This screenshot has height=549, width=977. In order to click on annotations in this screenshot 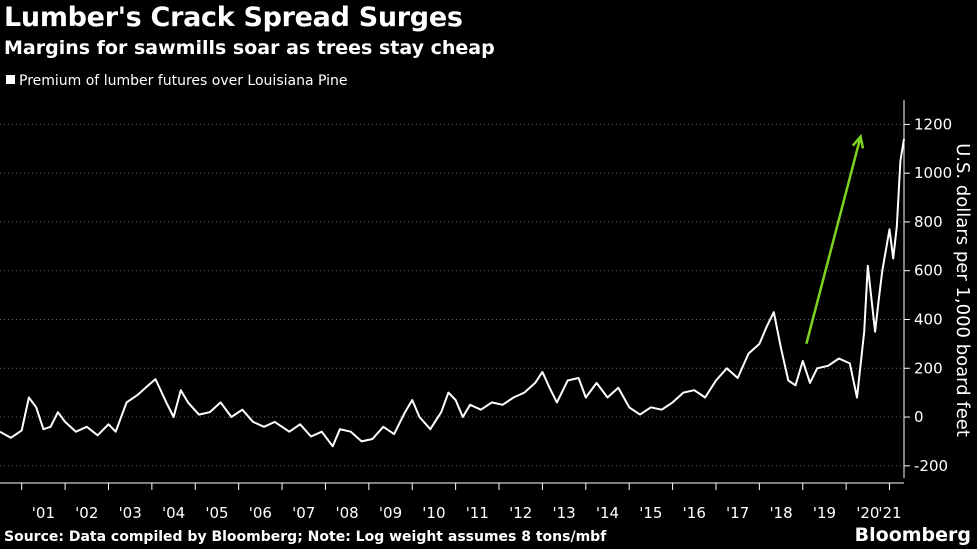, I will do `click(835, 239)`.